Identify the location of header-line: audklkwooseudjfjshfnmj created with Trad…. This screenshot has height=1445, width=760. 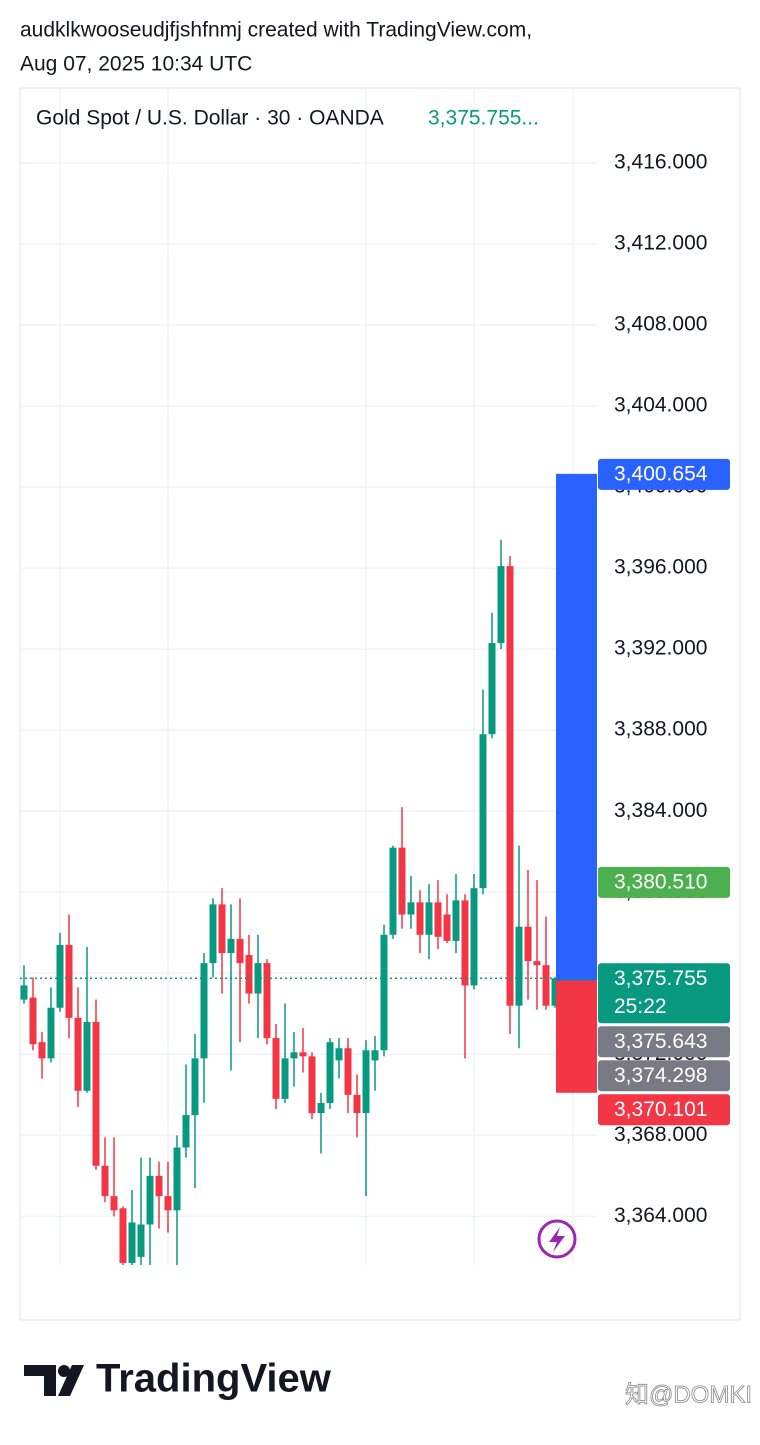
(276, 30).